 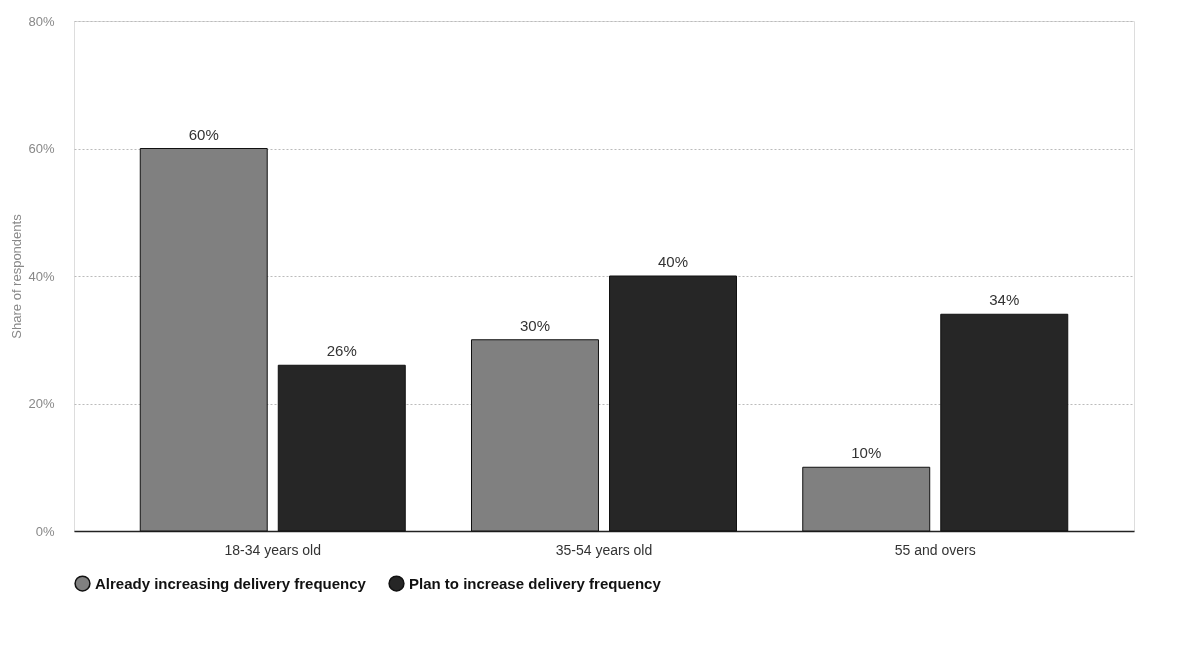 What do you see at coordinates (45, 531) in the screenshot?
I see `y-tick-label: 0%` at bounding box center [45, 531].